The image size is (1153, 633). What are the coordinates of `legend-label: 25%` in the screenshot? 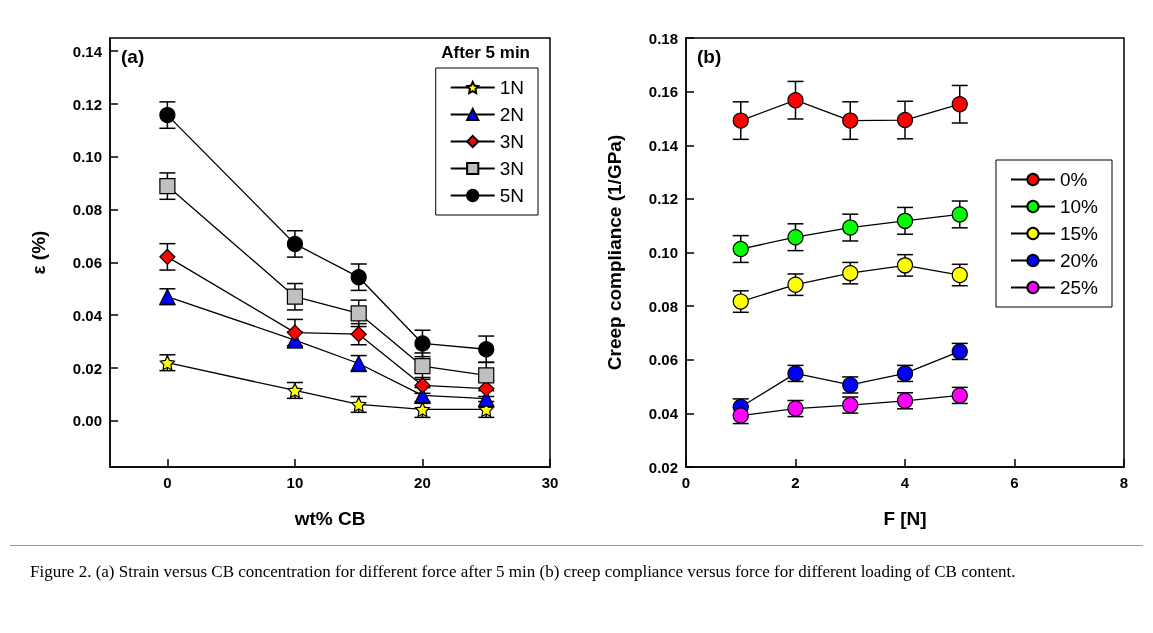 It's located at (1079, 287).